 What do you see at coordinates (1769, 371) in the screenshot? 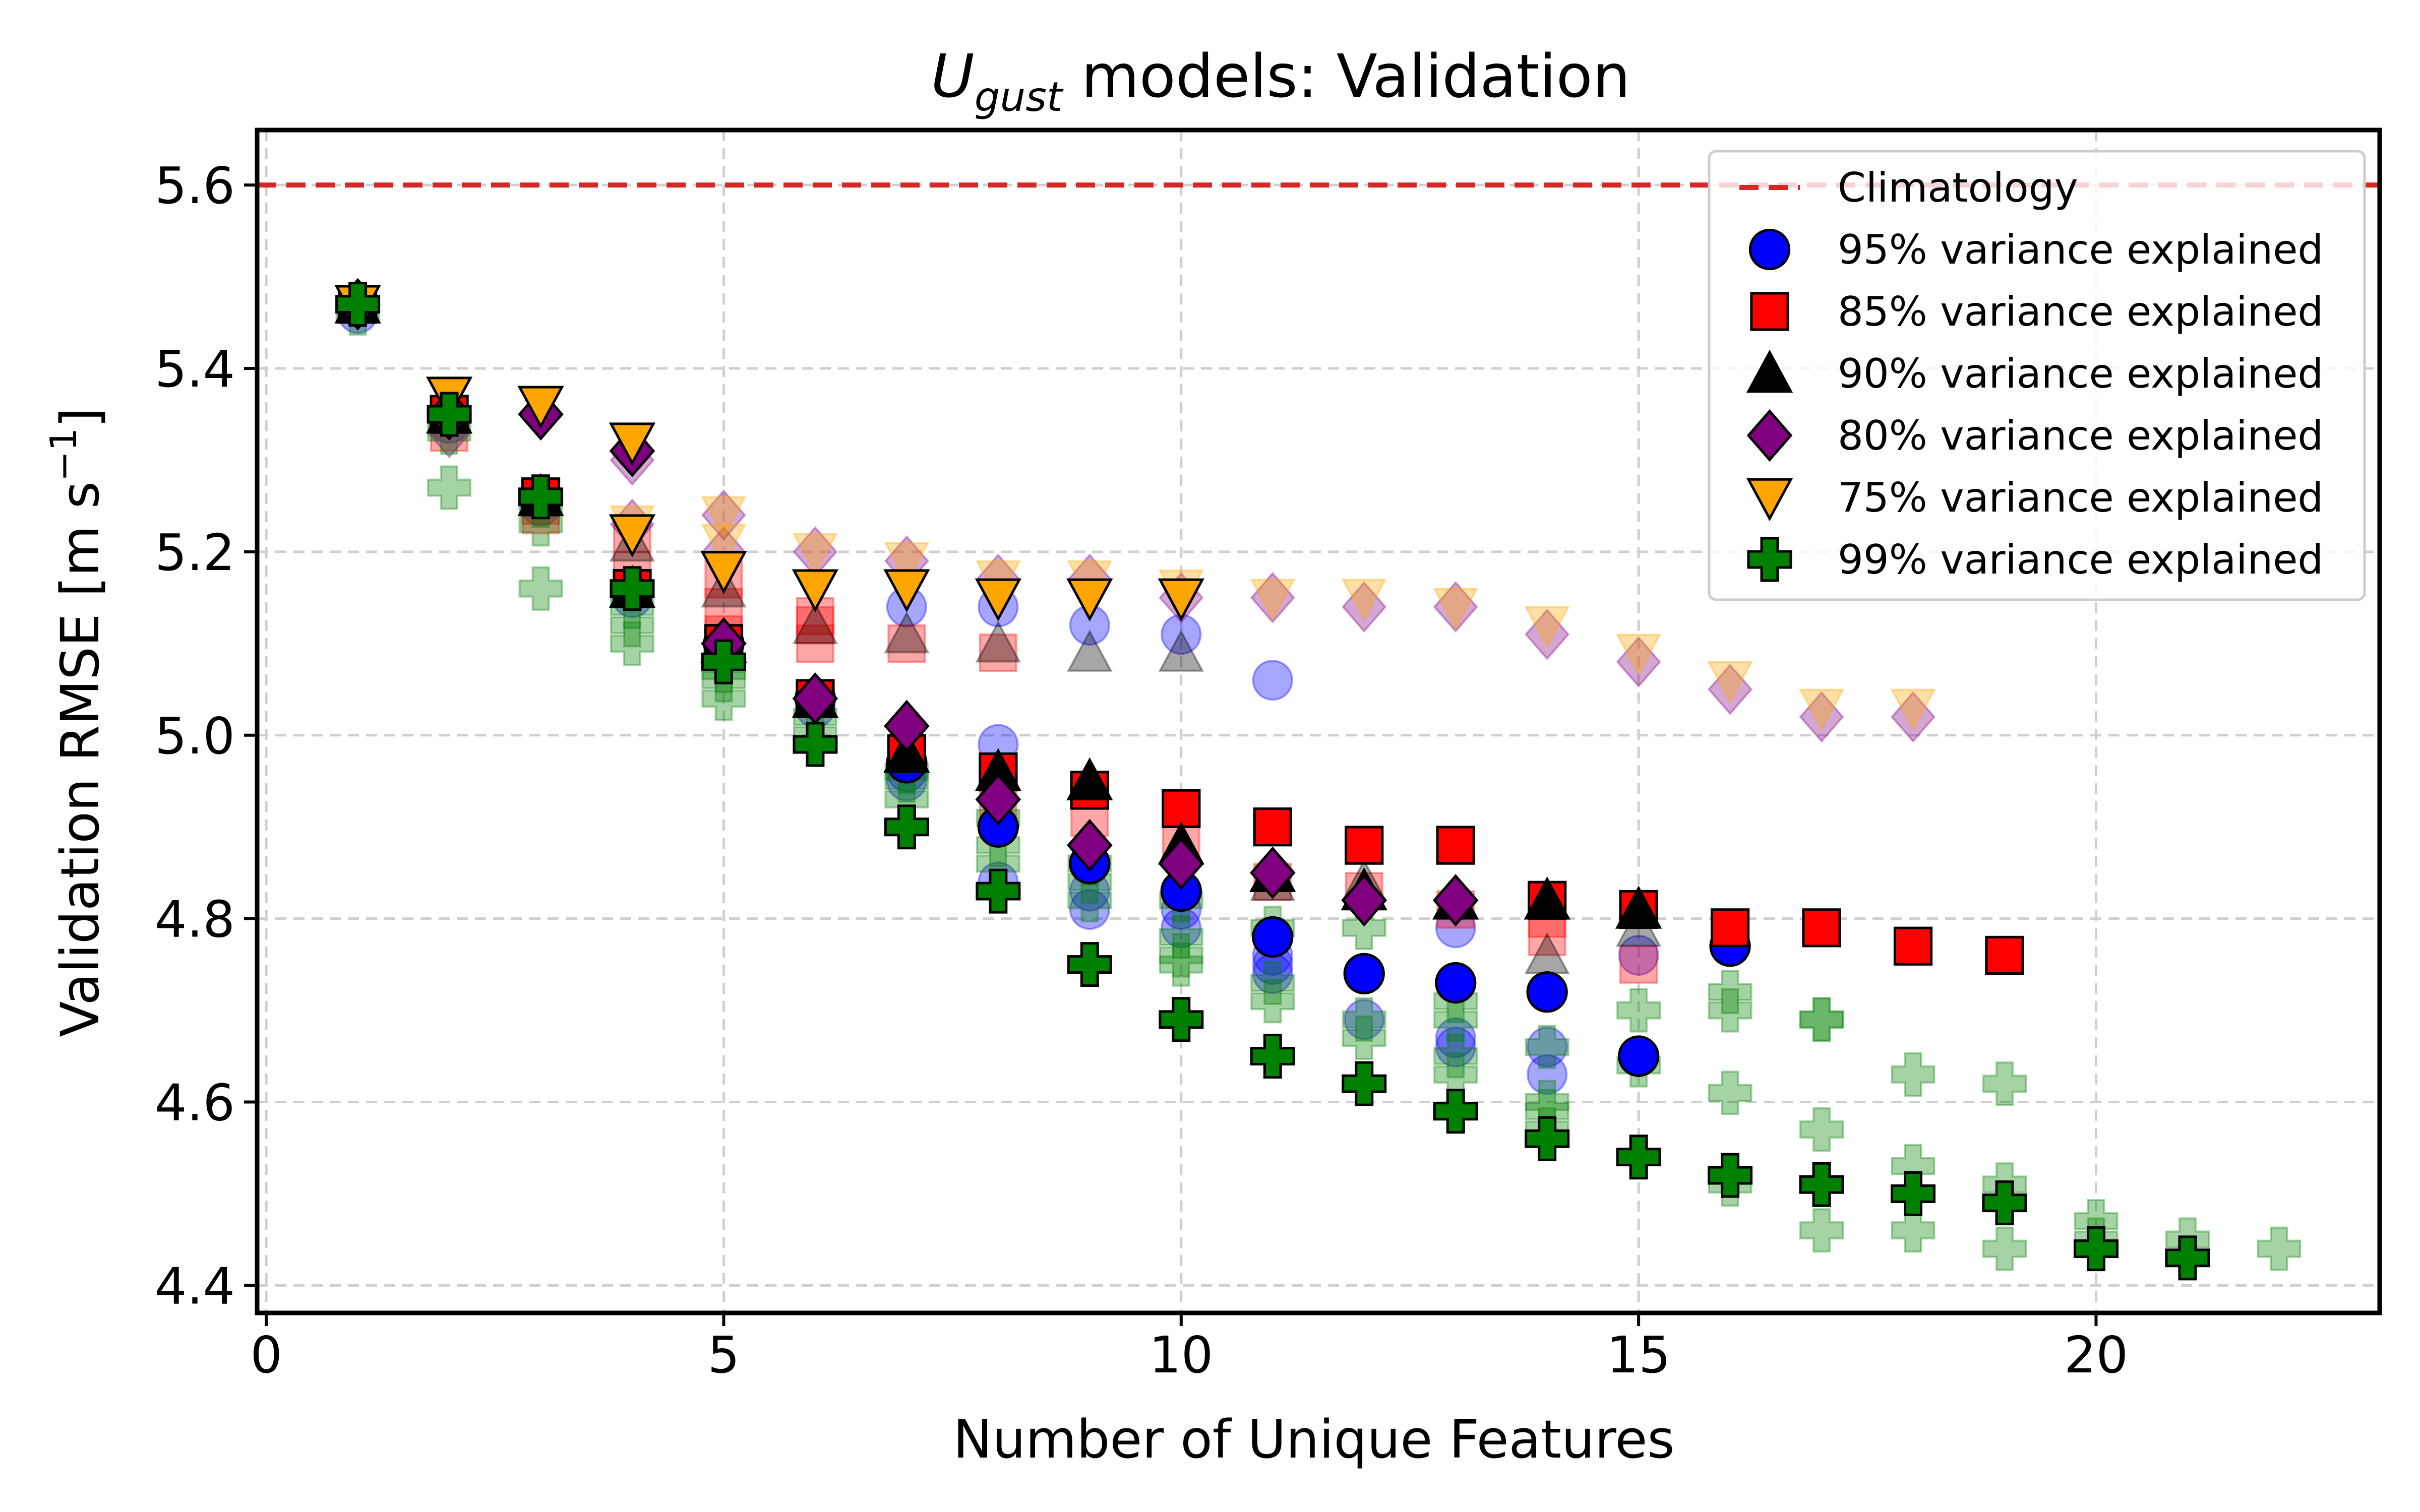
I see `legend-90-symbol` at bounding box center [1769, 371].